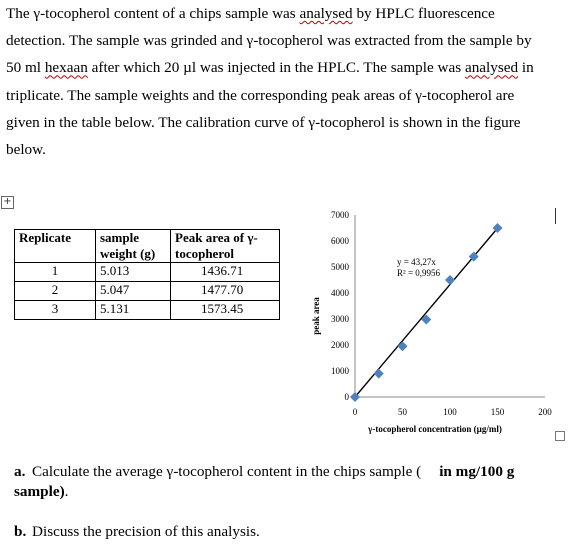 This screenshot has width=571, height=550. I want to click on trendline-r2: R² = 0,9956, so click(419, 273).